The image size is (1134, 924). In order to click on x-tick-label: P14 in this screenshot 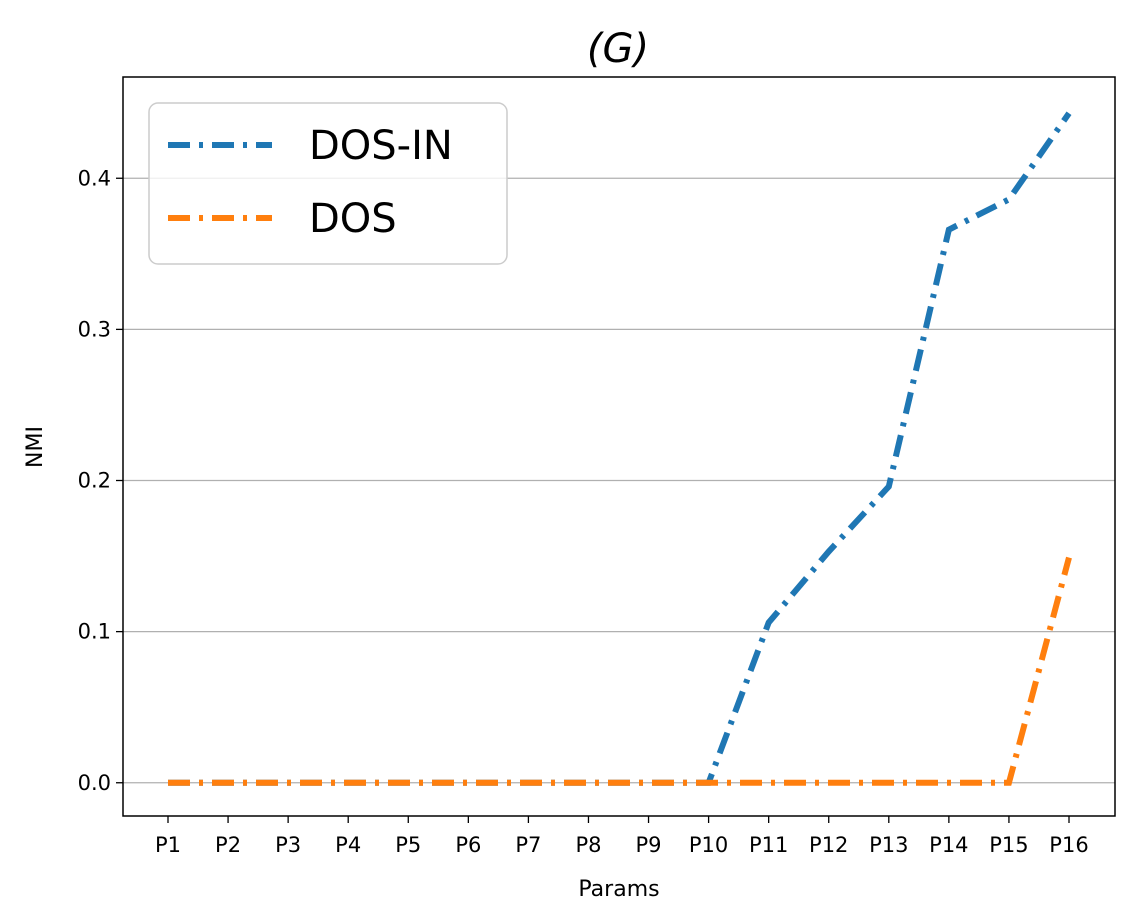, I will do `click(948, 845)`.